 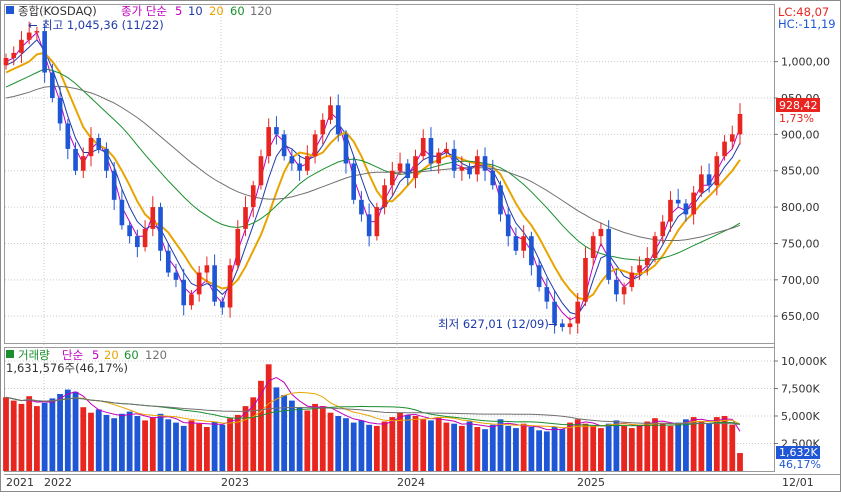 I want to click on x-label-2021: 2021, so click(x=20, y=482).